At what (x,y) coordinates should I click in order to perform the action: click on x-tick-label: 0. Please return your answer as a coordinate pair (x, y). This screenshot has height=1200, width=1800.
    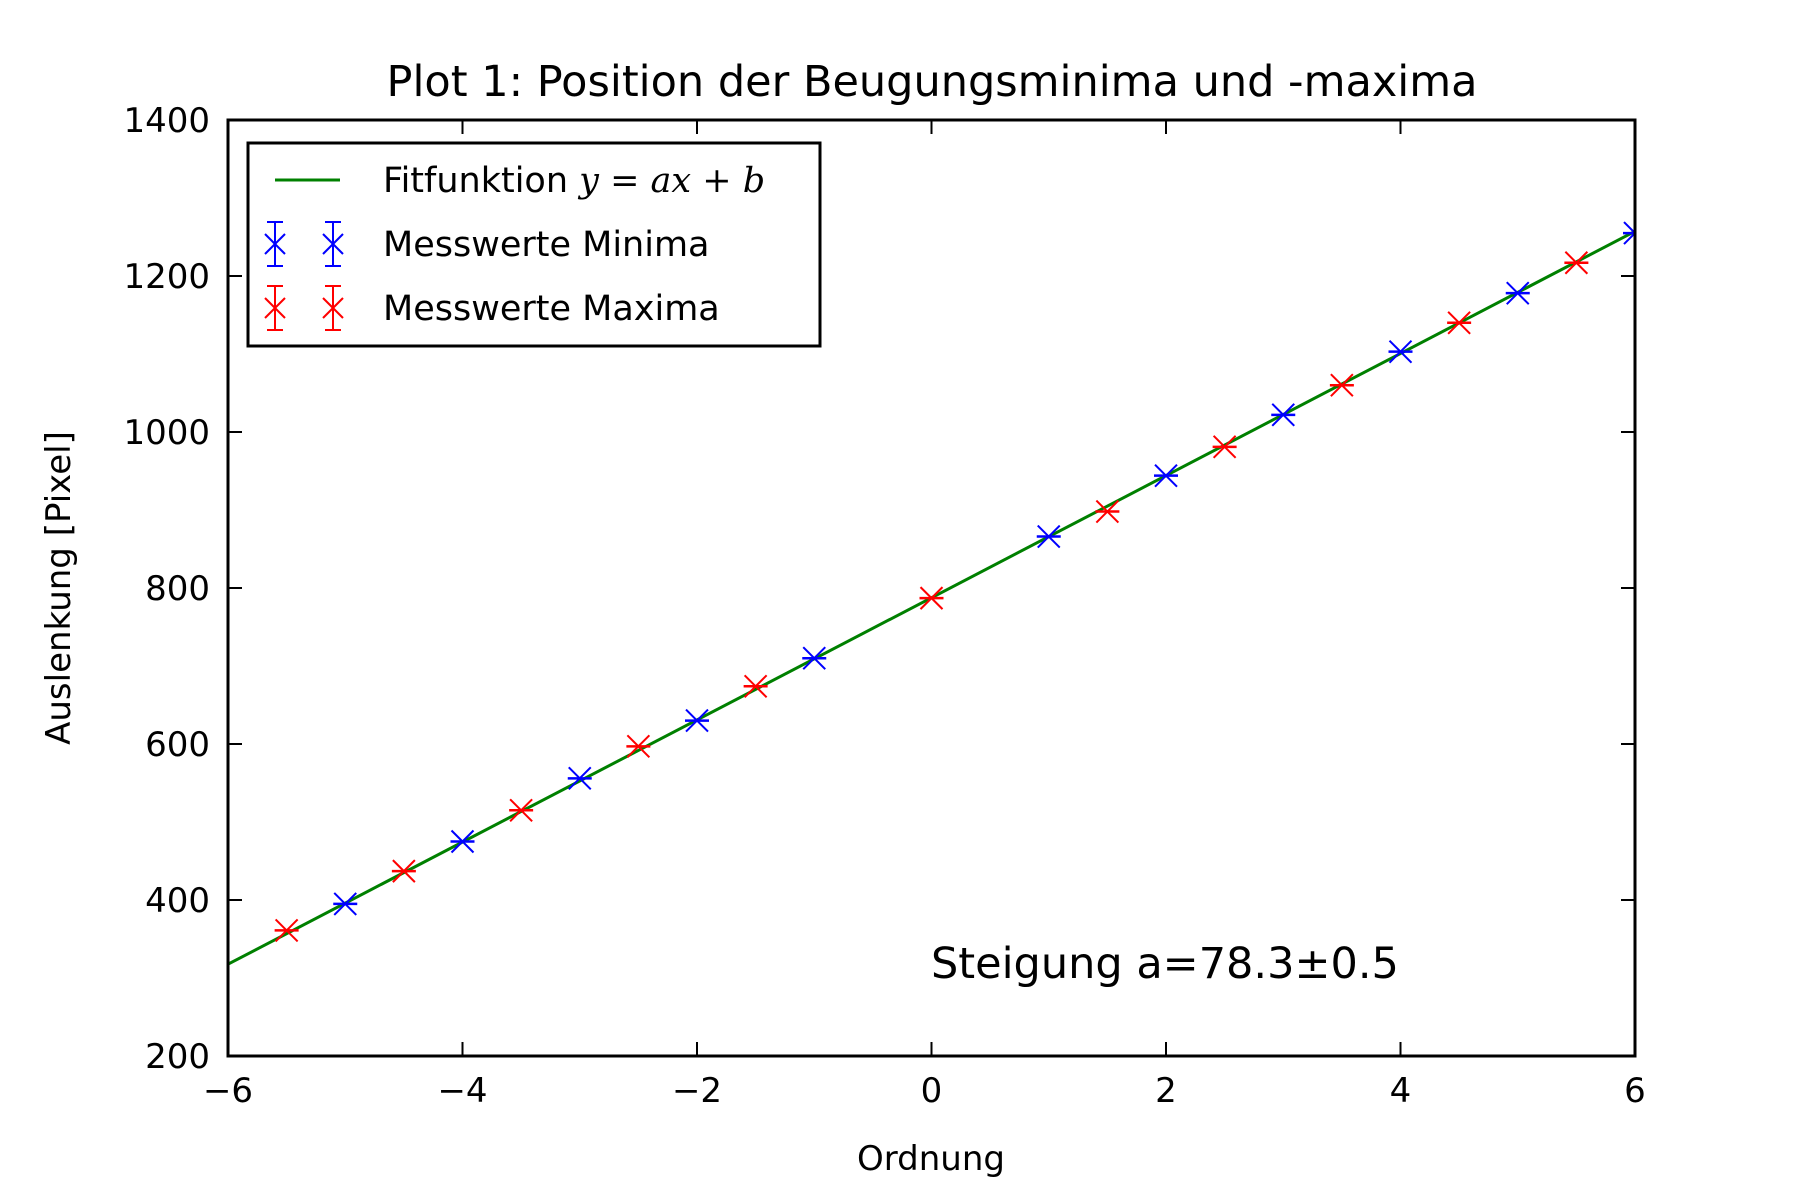
    Looking at the image, I should click on (932, 1091).